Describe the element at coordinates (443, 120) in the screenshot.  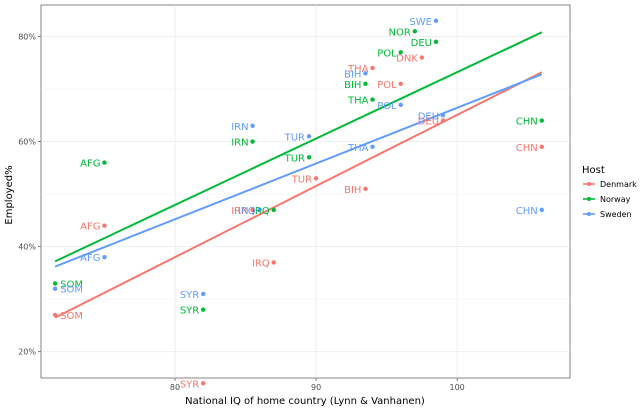
I see `point-denmark-deu` at that location.